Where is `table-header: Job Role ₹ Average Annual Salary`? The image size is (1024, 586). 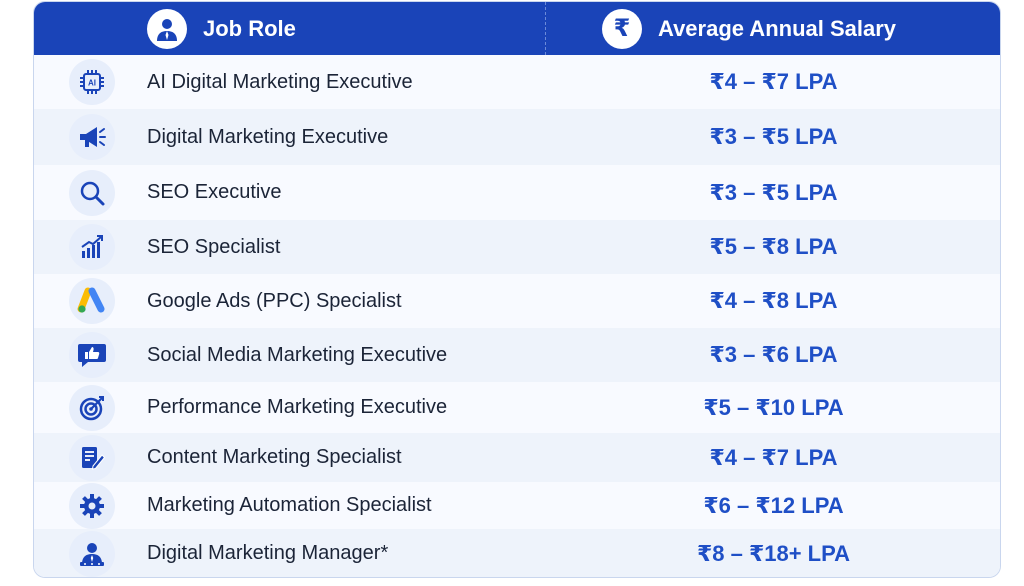 table-header: Job Role ₹ Average Annual Salary is located at coordinates (517, 28).